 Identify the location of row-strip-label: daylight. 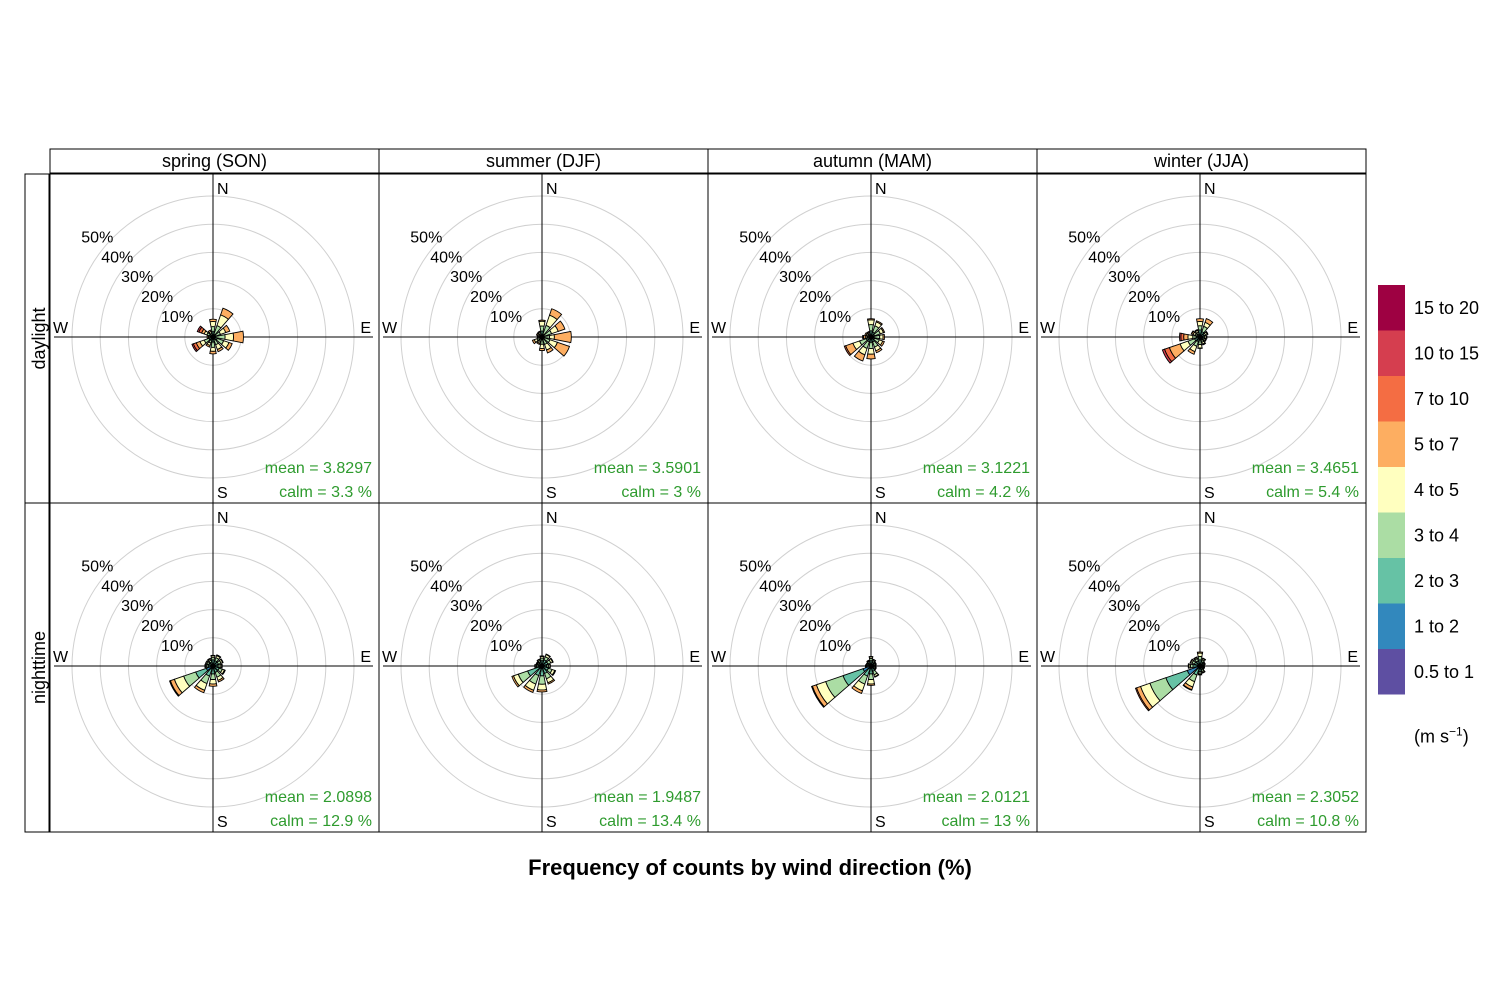
(39, 338).